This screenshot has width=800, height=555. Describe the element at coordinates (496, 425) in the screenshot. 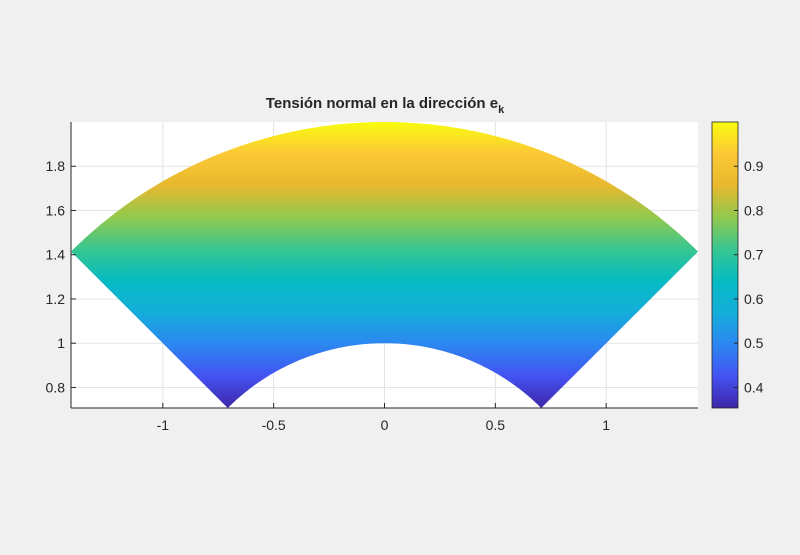

I see `x-tick-label: 0.5` at that location.